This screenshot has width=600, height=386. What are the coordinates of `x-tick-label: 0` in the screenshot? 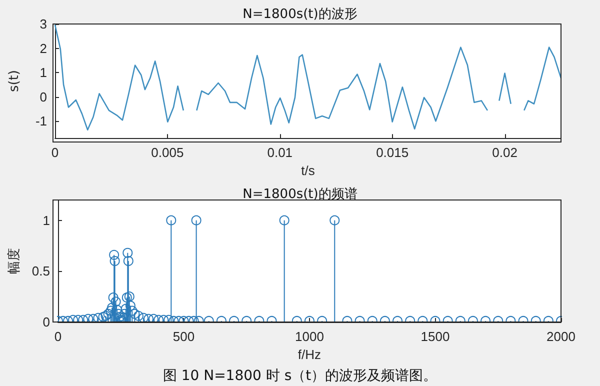 It's located at (58, 336).